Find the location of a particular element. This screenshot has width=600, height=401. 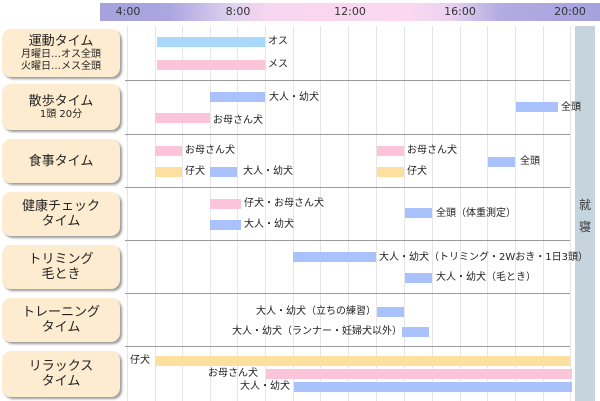

bar-relax-adult is located at coordinates (433, 387).